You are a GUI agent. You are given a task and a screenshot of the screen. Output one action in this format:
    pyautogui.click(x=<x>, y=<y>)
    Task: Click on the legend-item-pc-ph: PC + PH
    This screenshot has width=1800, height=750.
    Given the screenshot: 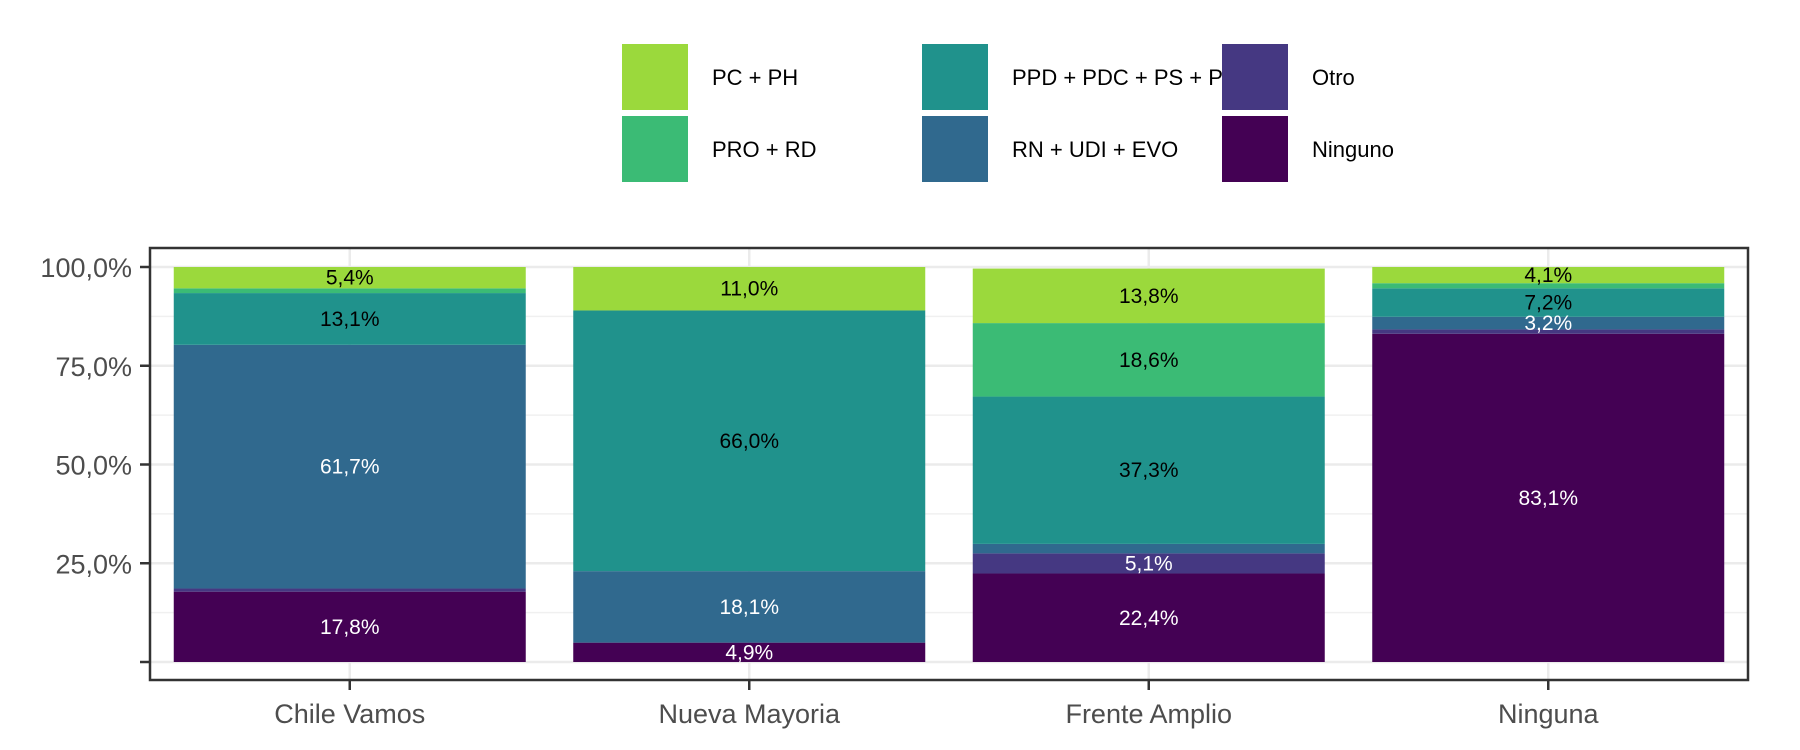 What is the action you would take?
    pyautogui.click(x=710, y=77)
    